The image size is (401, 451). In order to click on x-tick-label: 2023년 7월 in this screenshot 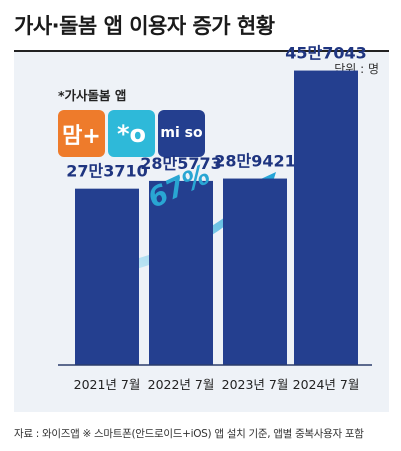, I will do `click(255, 384)`.